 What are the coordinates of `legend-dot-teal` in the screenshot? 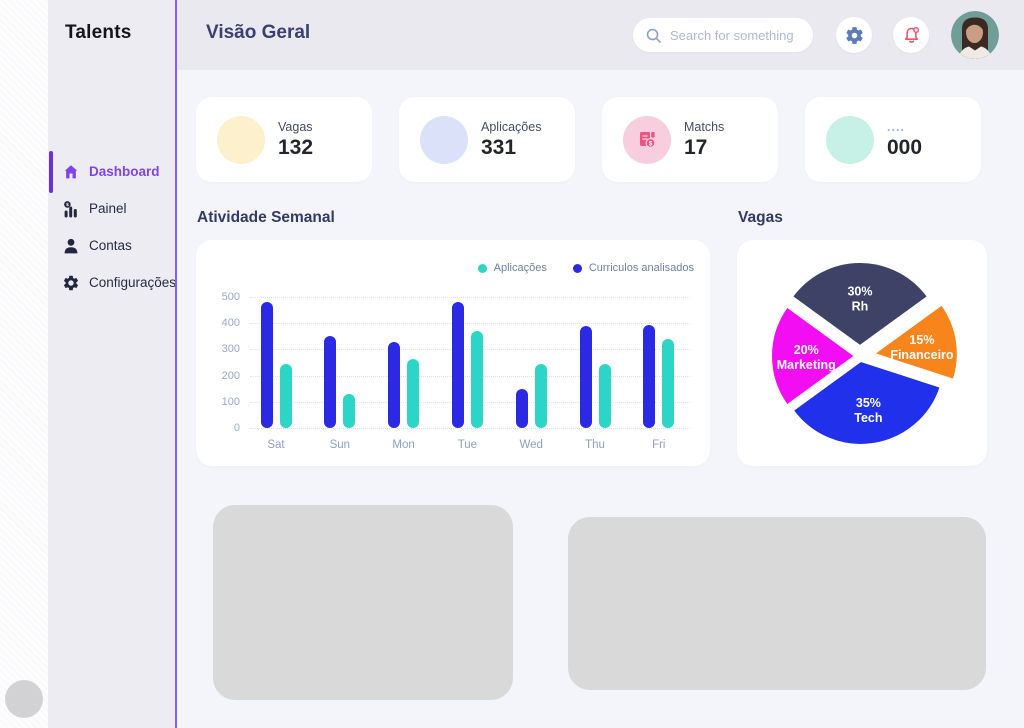 It's located at (482, 268).